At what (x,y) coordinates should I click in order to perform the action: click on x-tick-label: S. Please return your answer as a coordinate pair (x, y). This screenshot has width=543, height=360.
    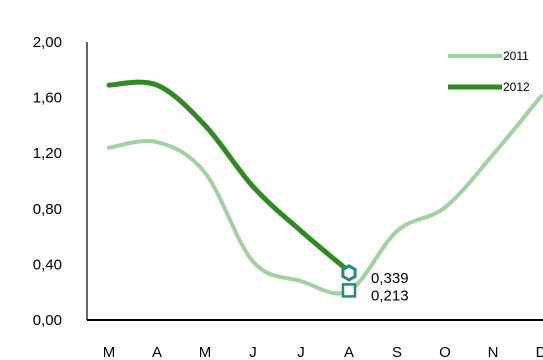
    Looking at the image, I should click on (397, 352).